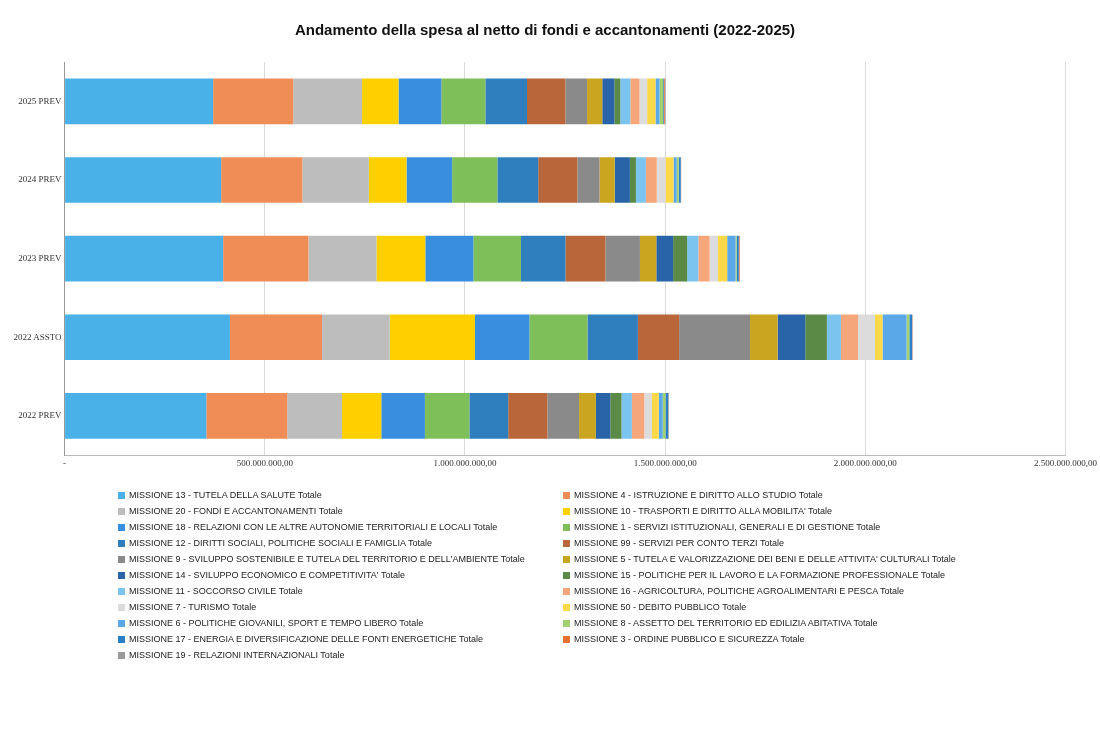 This screenshot has width=1100, height=736. What do you see at coordinates (216, 591) in the screenshot?
I see `legend-label: MISSIONE 11 - SOCCORSO CIVILE Totale` at bounding box center [216, 591].